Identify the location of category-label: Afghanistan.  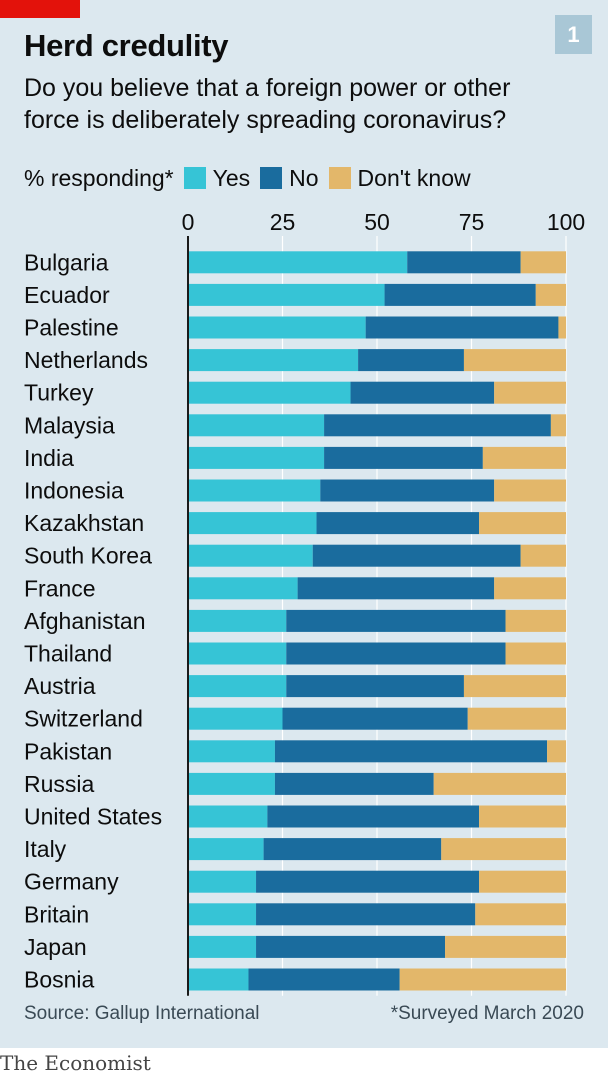
(84, 621).